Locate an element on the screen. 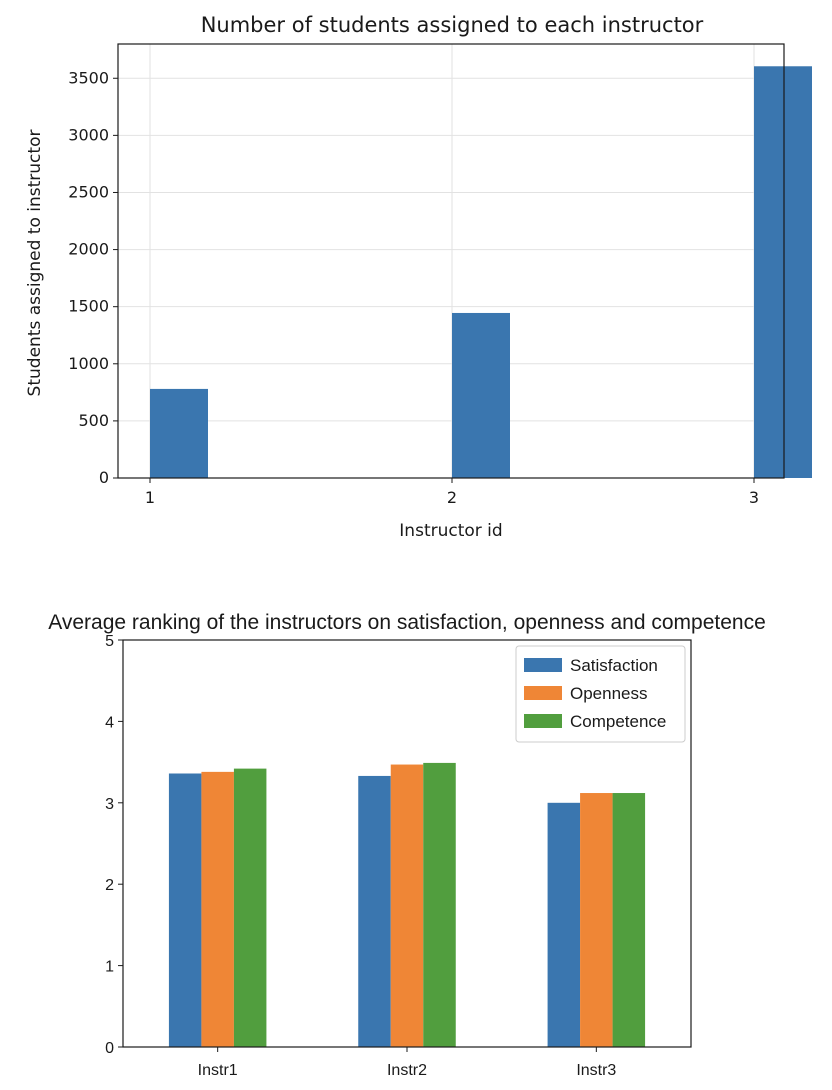 Image resolution: width=832 pixels, height=1090 pixels. chart2-ytick-label: 2 is located at coordinates (109, 885).